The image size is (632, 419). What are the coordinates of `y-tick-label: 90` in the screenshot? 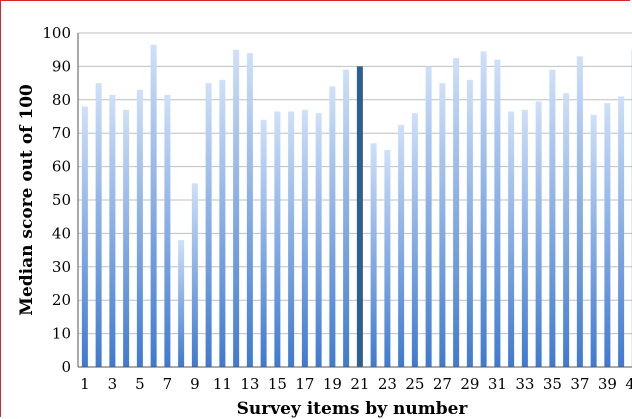 It's located at (61, 66).